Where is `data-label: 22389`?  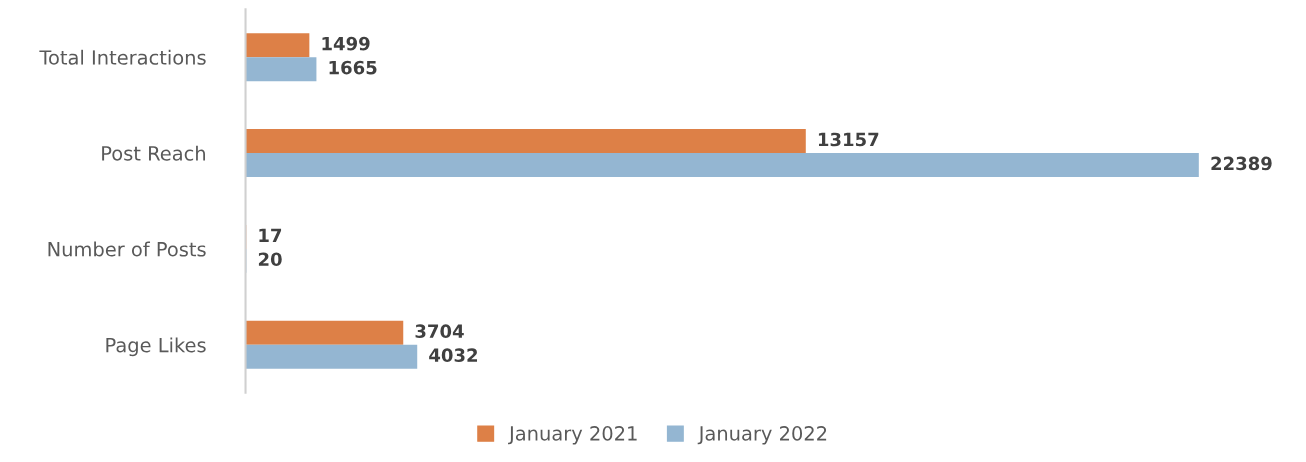 data-label: 22389 is located at coordinates (1241, 163).